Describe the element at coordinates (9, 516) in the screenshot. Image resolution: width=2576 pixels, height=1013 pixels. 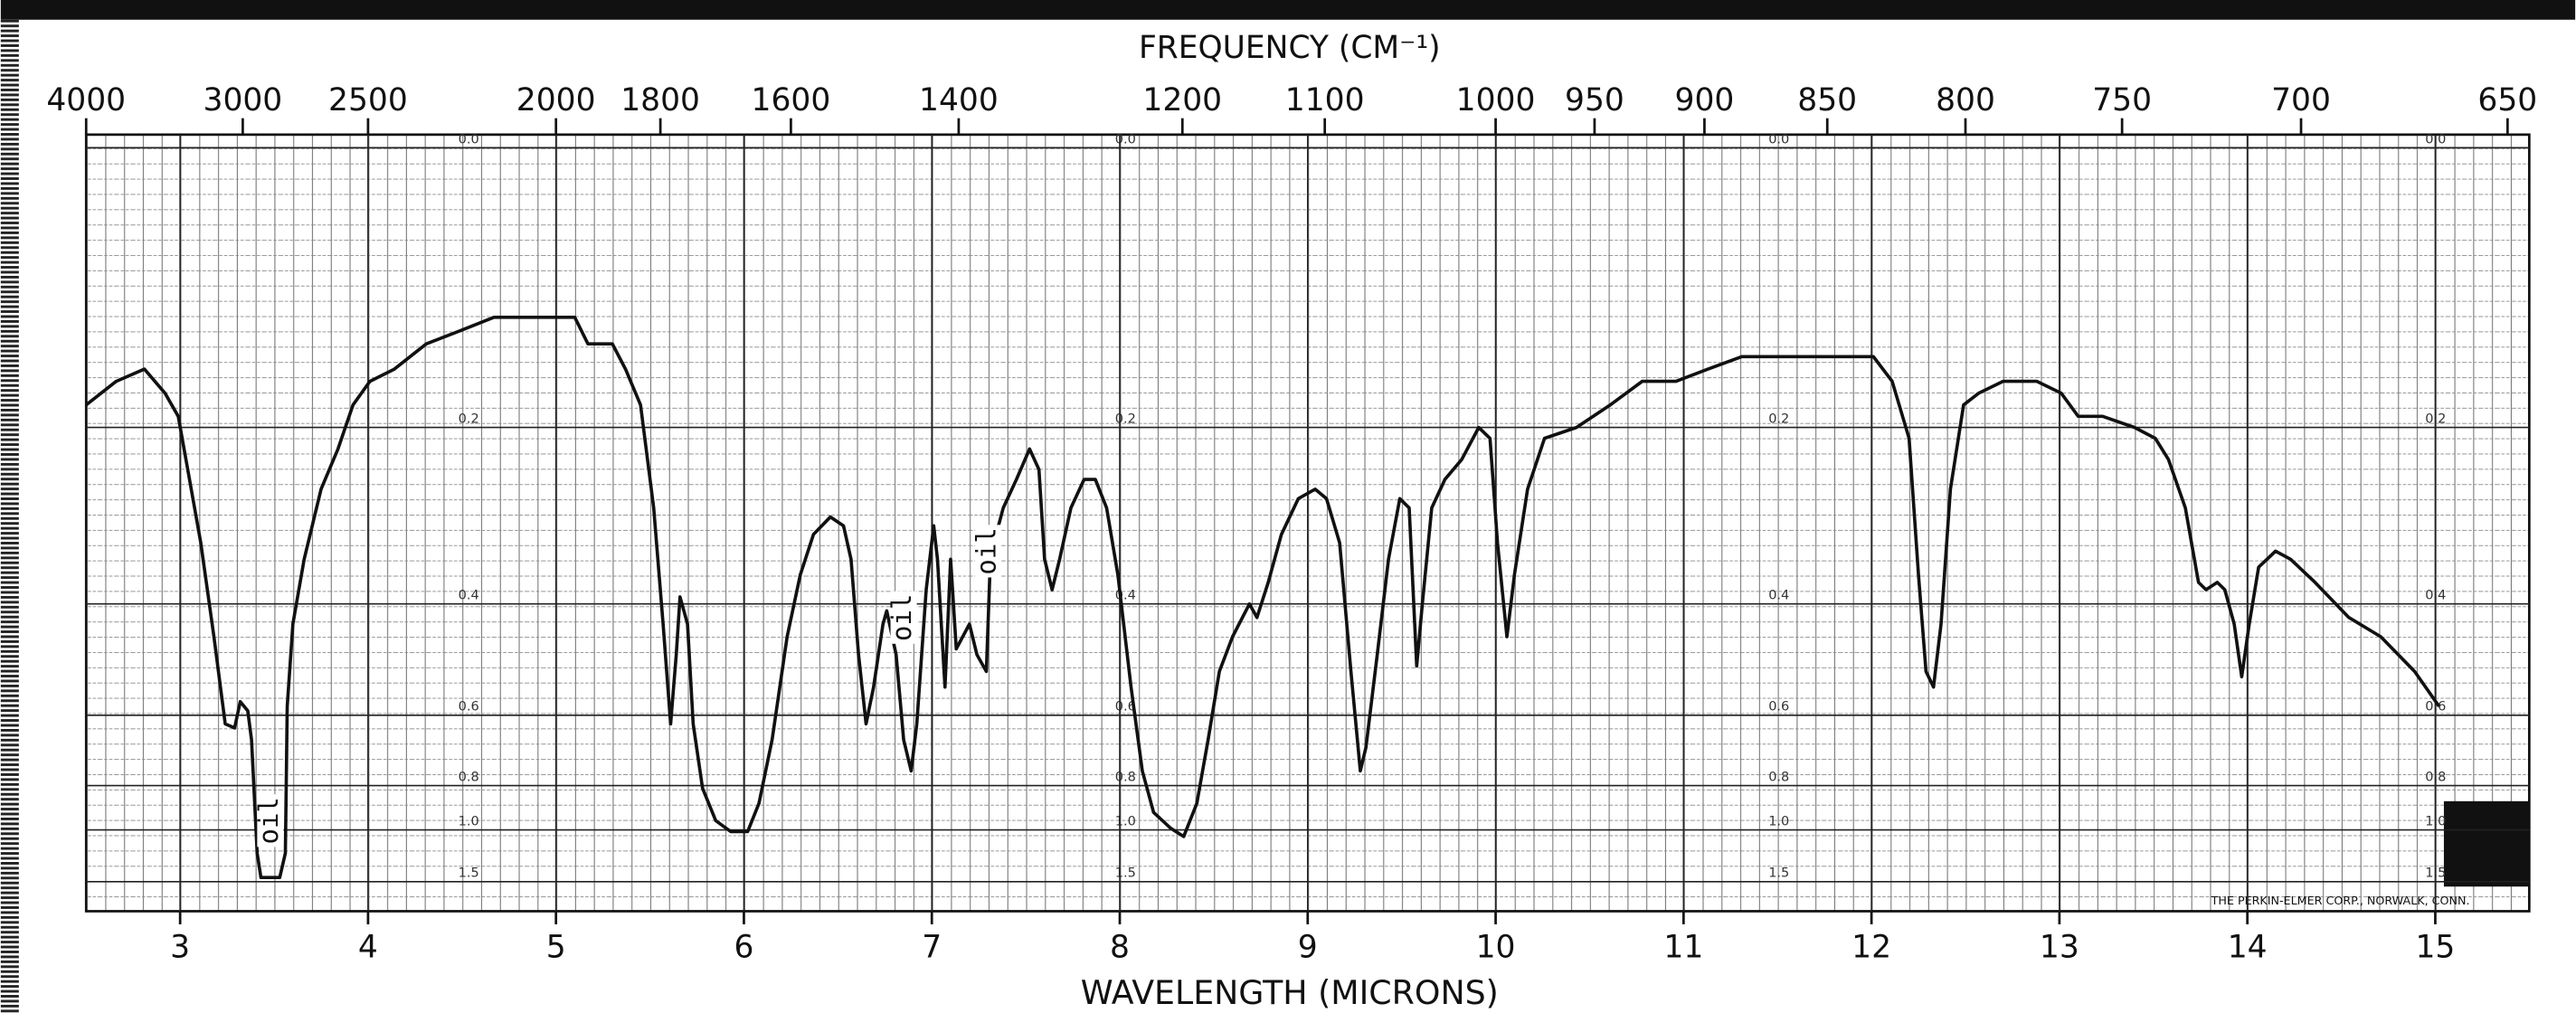
I see `left-edge` at that location.